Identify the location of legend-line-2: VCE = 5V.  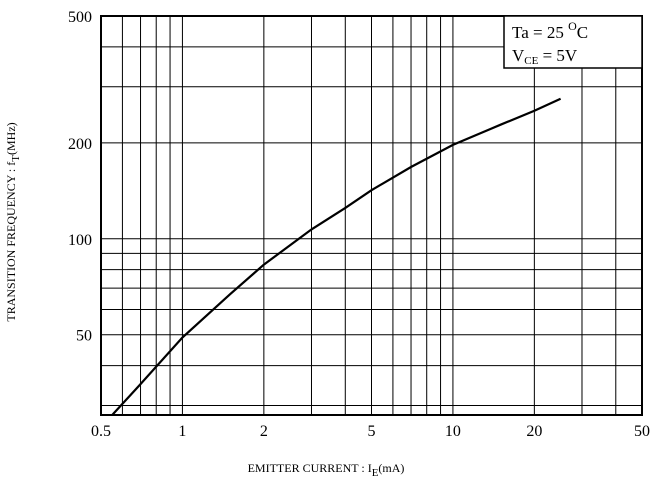
(545, 56).